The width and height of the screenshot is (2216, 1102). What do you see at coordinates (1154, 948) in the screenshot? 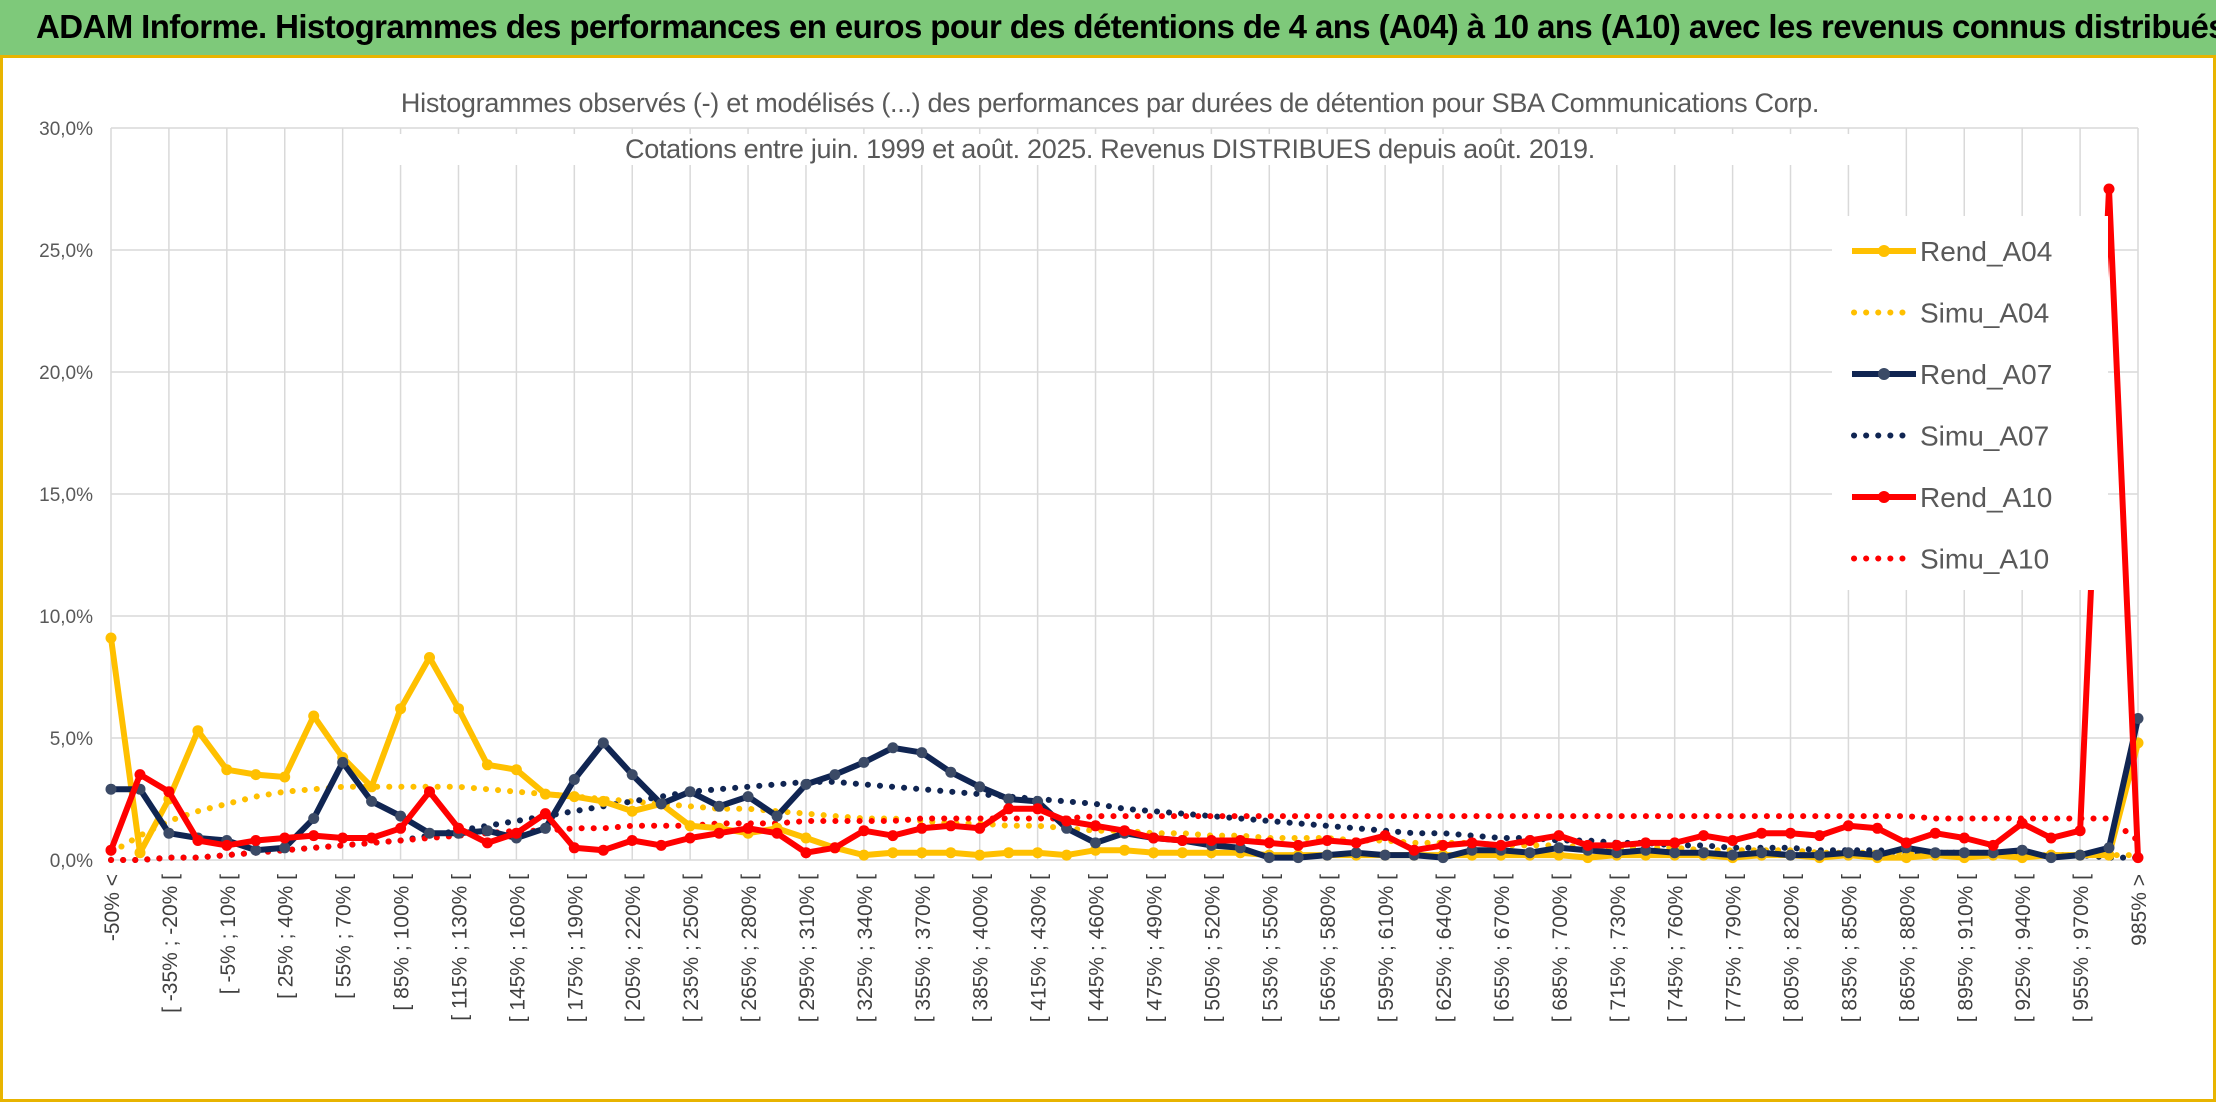
I see `x-tick-label: [ 475% ; 490% [` at bounding box center [1154, 948].